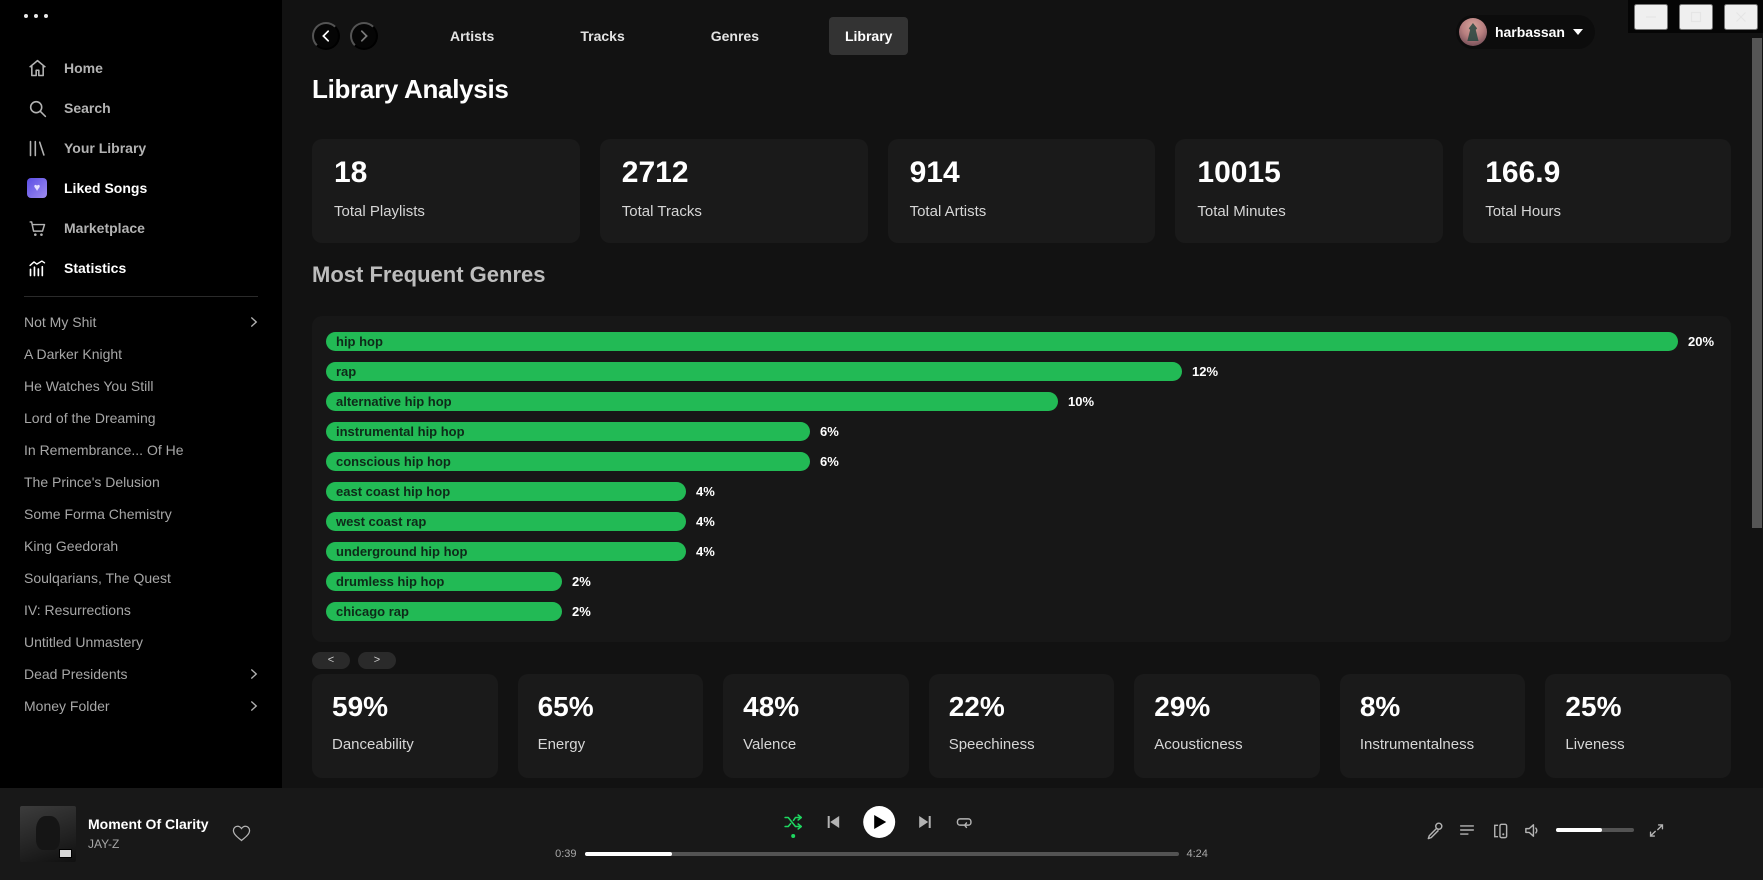 Image resolution: width=1763 pixels, height=880 pixels. I want to click on genre-bar: east coast hip hop, so click(506, 491).